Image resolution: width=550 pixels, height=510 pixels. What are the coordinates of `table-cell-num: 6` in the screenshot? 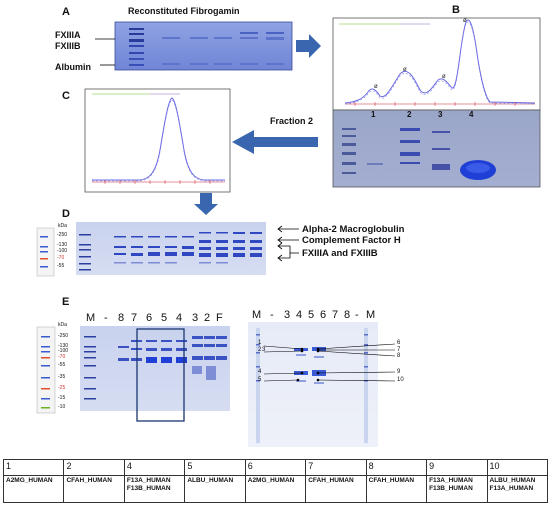 It's located at (275, 467).